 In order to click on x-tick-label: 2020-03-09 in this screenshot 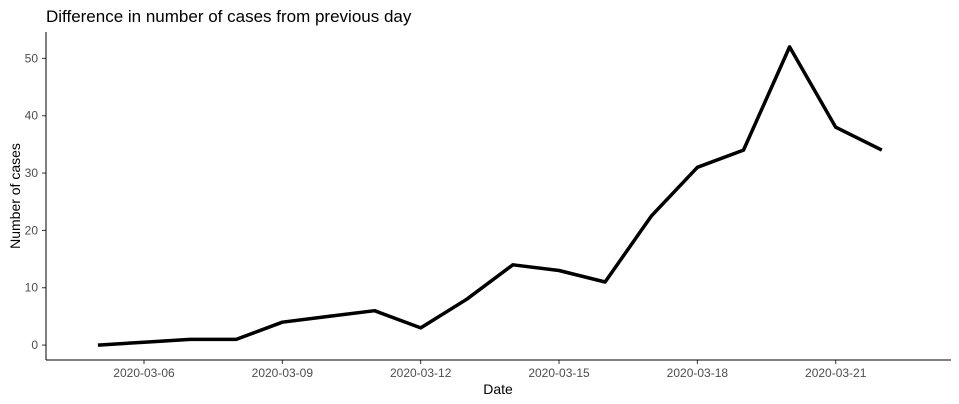, I will do `click(283, 373)`.